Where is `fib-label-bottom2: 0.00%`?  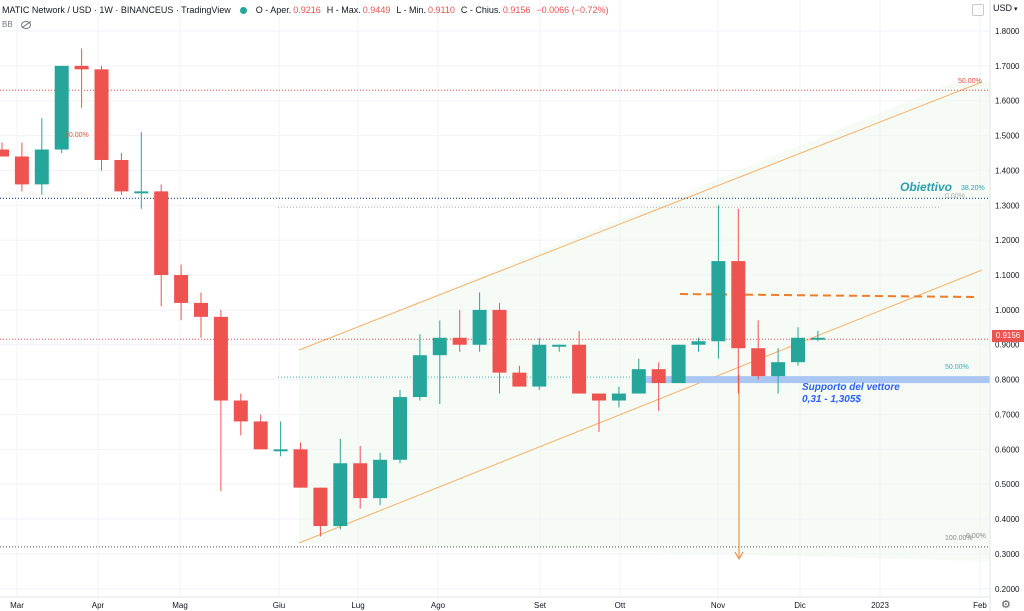
fib-label-bottom2: 0.00% is located at coordinates (976, 536).